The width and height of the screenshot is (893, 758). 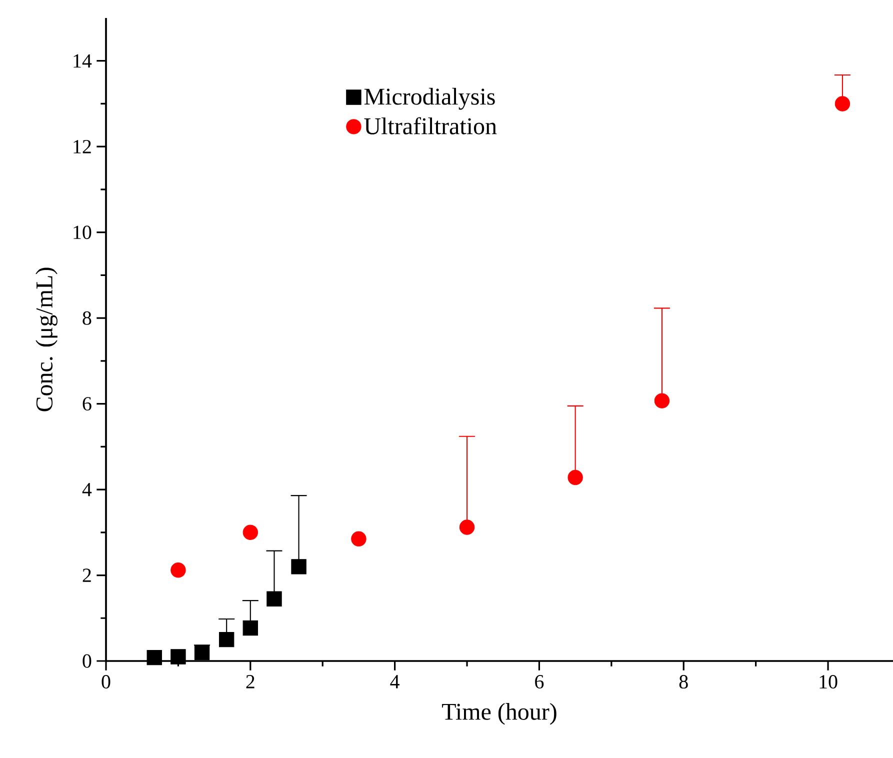 I want to click on y-tick-label: 0, so click(x=87, y=661).